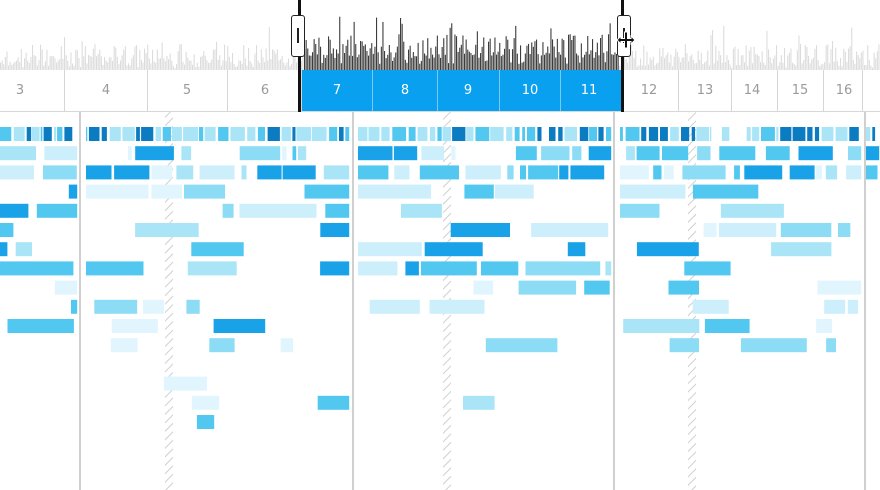  Describe the element at coordinates (844, 90) in the screenshot. I see `timeline-tick-16: 16` at that location.